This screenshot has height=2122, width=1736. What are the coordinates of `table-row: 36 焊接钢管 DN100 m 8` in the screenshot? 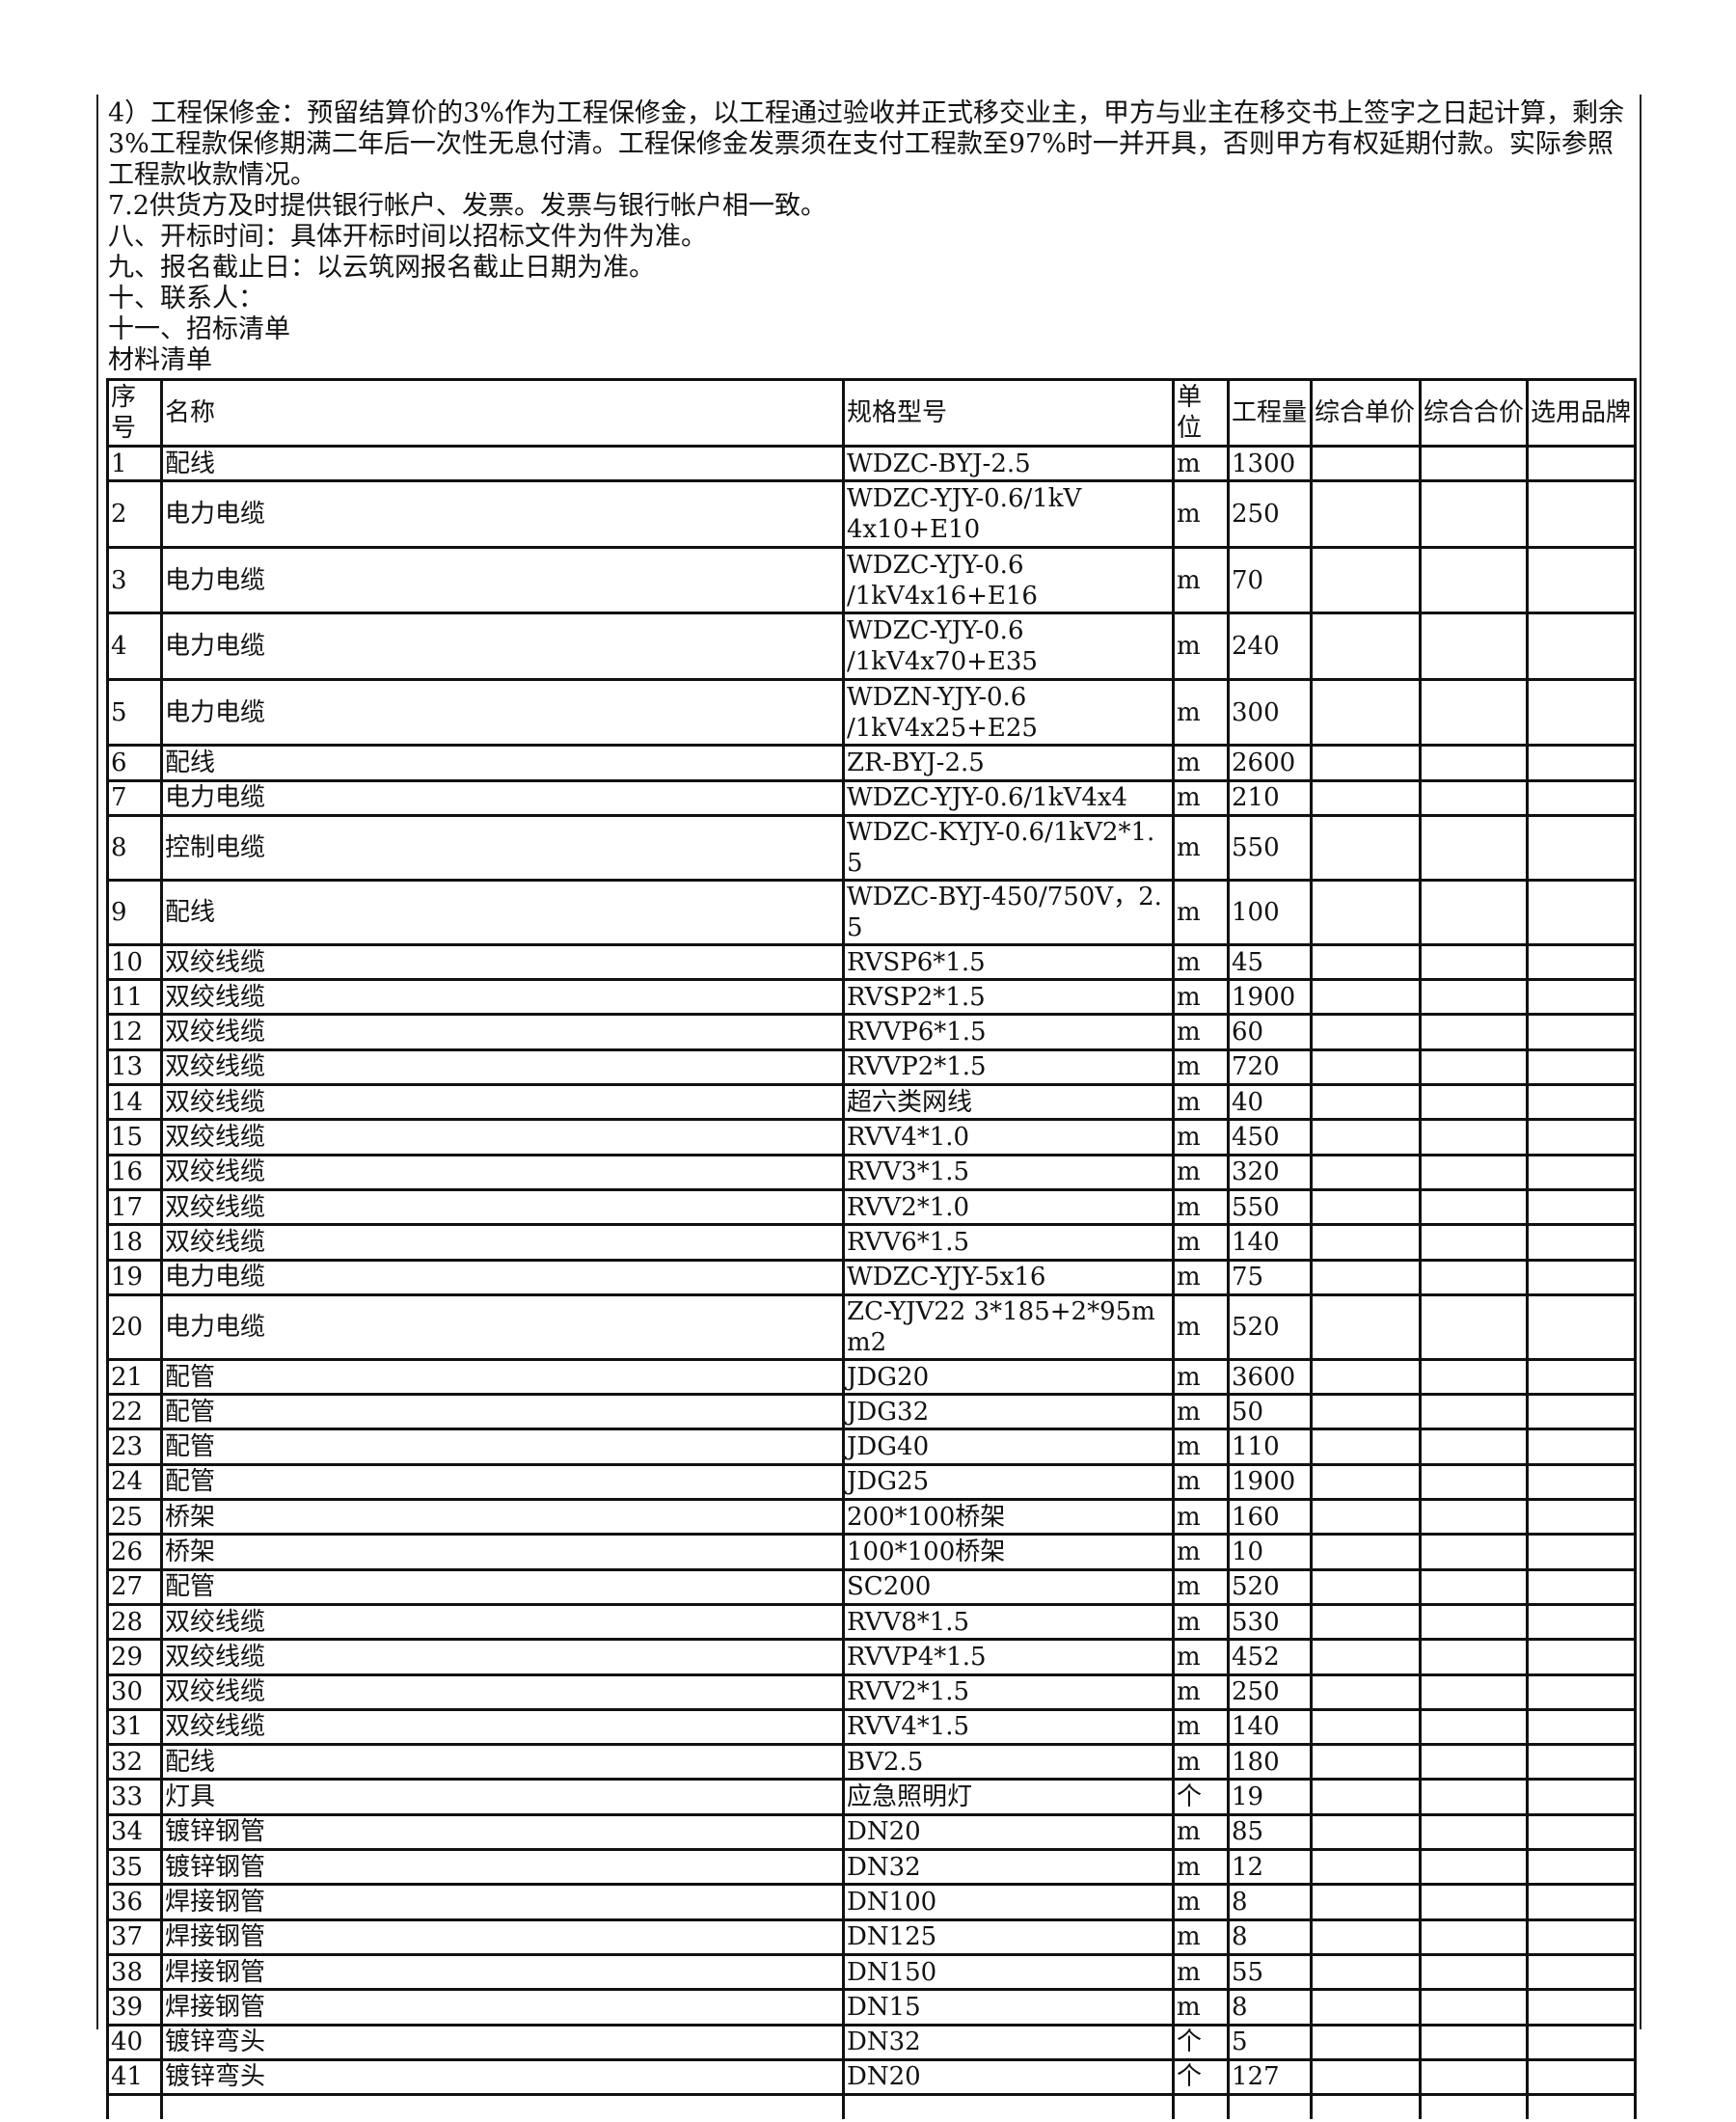 It's located at (872, 1902).